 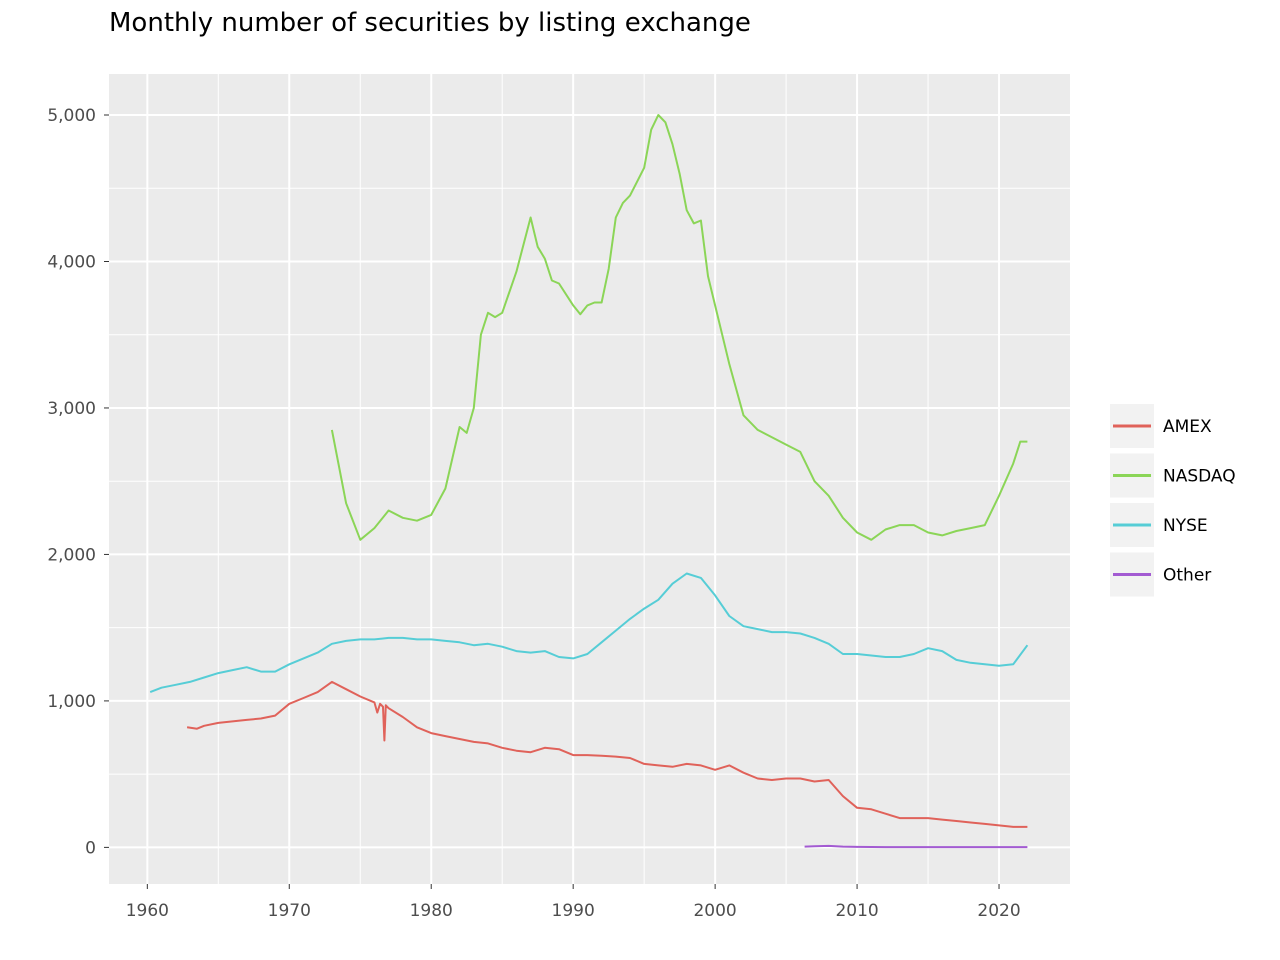 What do you see at coordinates (71, 262) in the screenshot?
I see `y-tick-label: 4,000` at bounding box center [71, 262].